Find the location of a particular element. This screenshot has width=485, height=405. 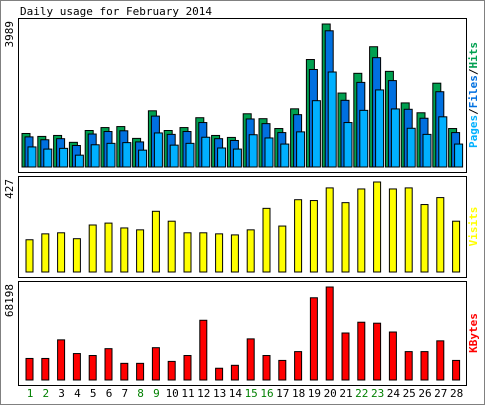

legend: Visits is located at coordinates (473, 227).